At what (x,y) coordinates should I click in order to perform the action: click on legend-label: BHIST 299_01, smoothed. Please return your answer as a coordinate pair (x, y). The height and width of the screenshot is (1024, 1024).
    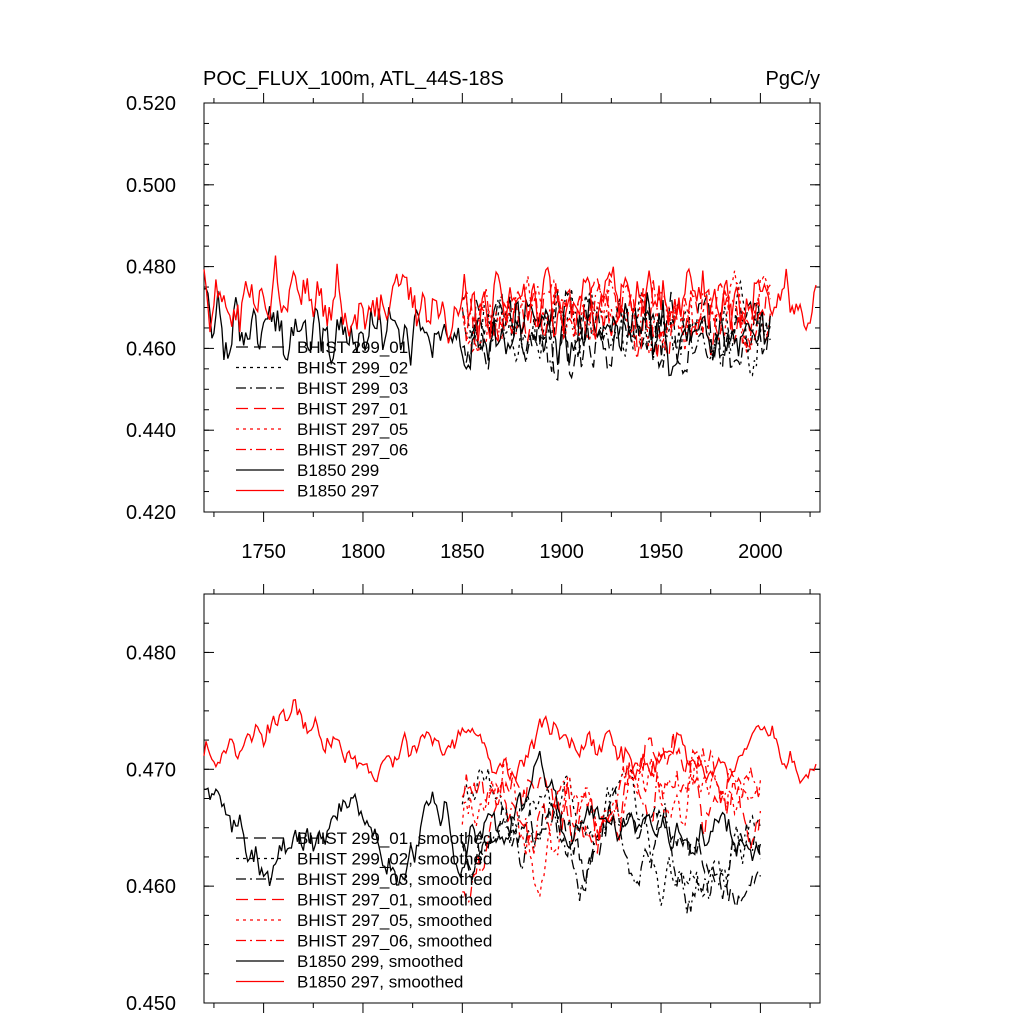
    Looking at the image, I should click on (394, 838).